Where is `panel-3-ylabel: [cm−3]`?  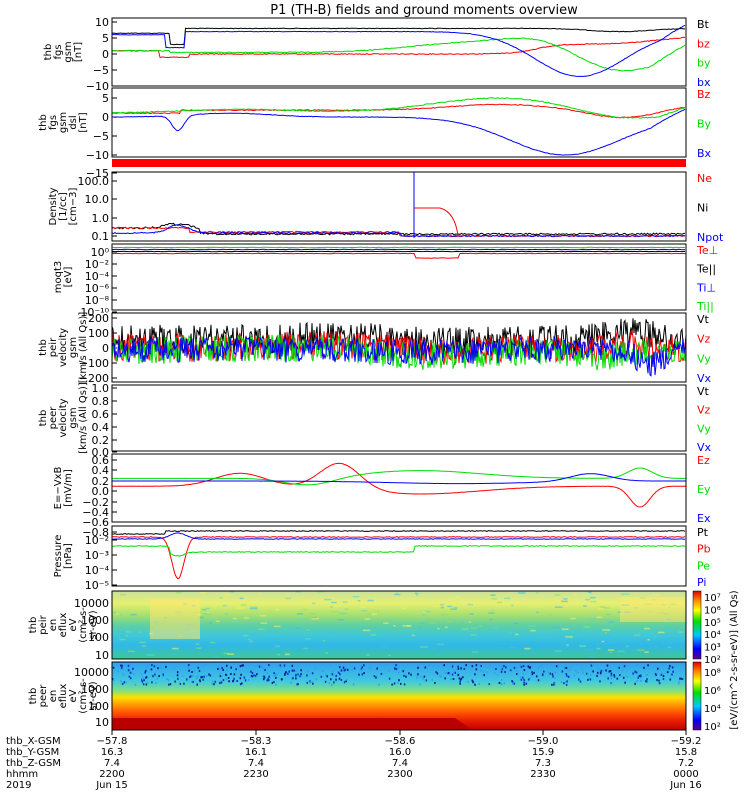 panel-3-ylabel: [cm−3] is located at coordinates (73, 207).